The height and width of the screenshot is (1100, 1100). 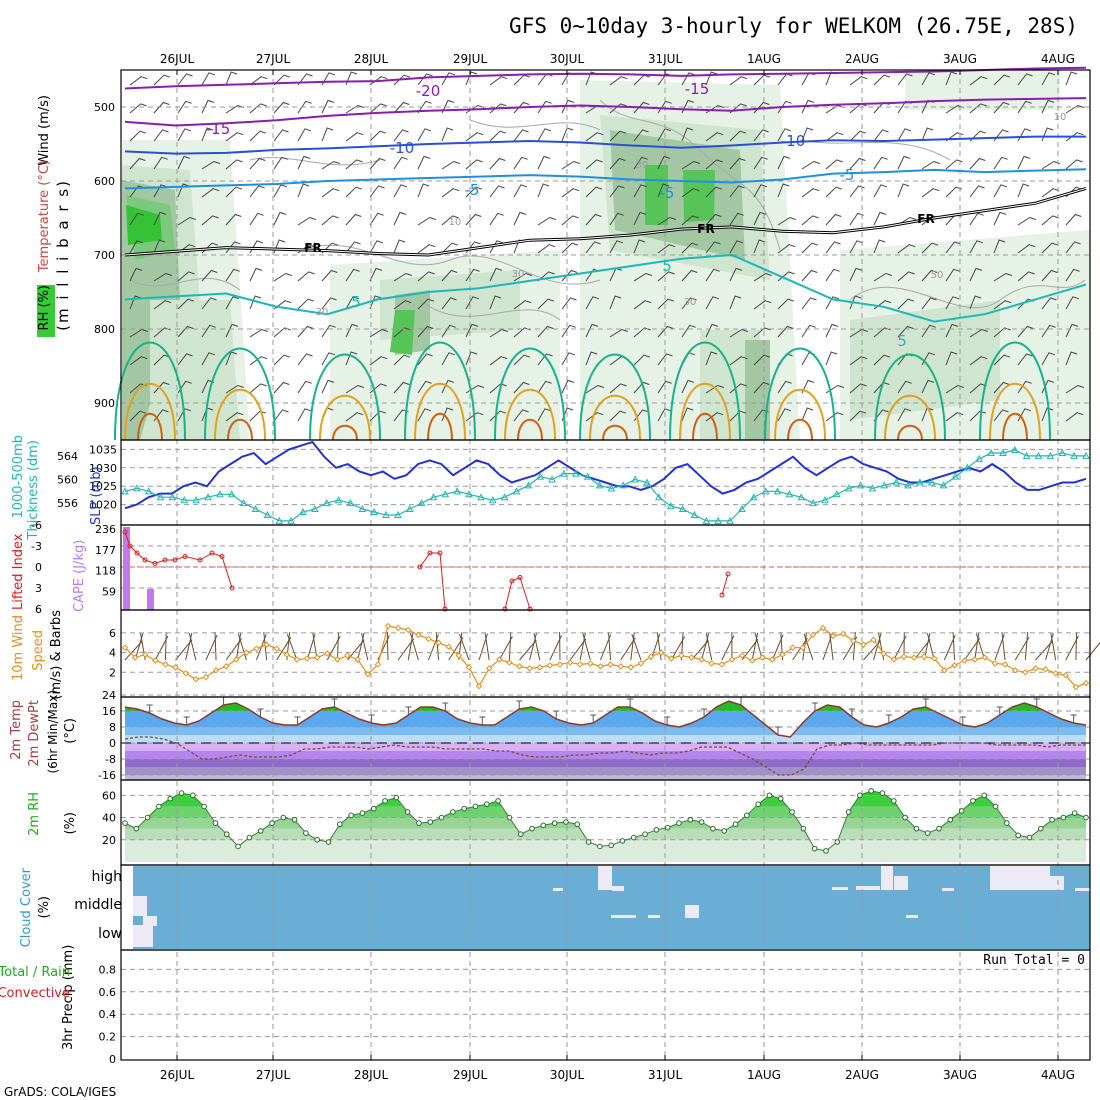 I want to click on panel-frame-precip, so click(x=605, y=1005).